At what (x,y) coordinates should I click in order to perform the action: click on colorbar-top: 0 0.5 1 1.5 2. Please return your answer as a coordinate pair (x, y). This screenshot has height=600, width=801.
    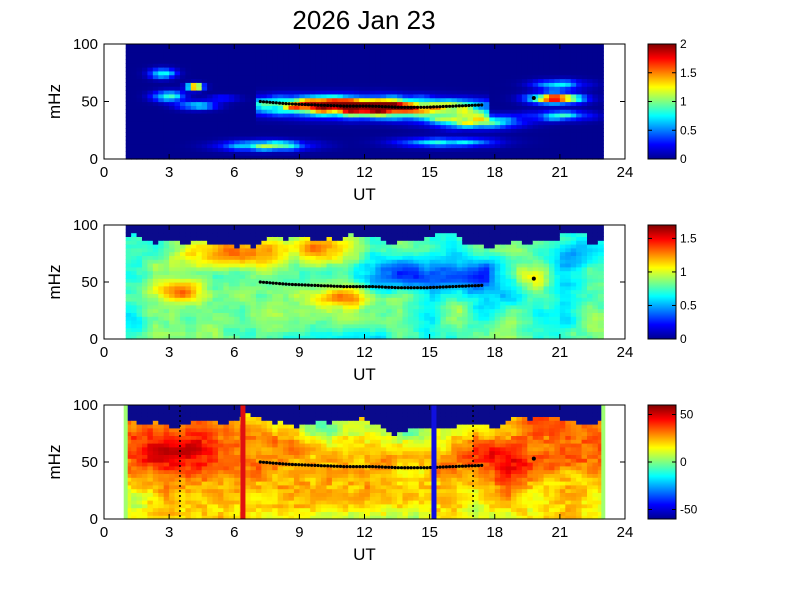
    Looking at the image, I should click on (672, 101).